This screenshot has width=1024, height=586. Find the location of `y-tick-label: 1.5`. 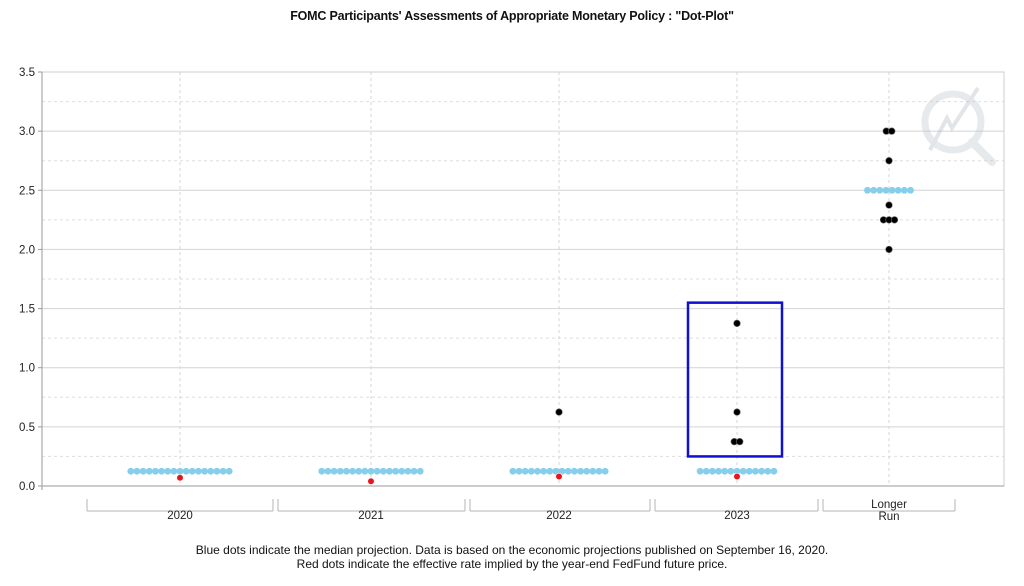

y-tick-label: 1.5 is located at coordinates (27, 310).